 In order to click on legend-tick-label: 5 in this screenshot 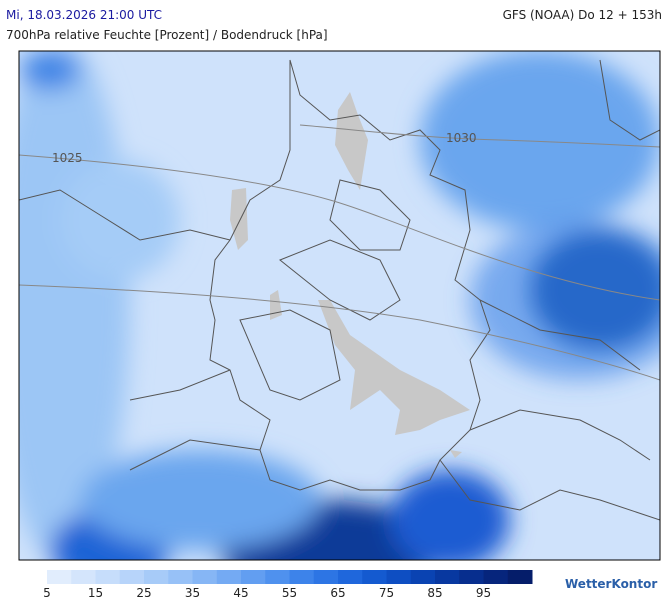, I will do `click(47, 593)`.